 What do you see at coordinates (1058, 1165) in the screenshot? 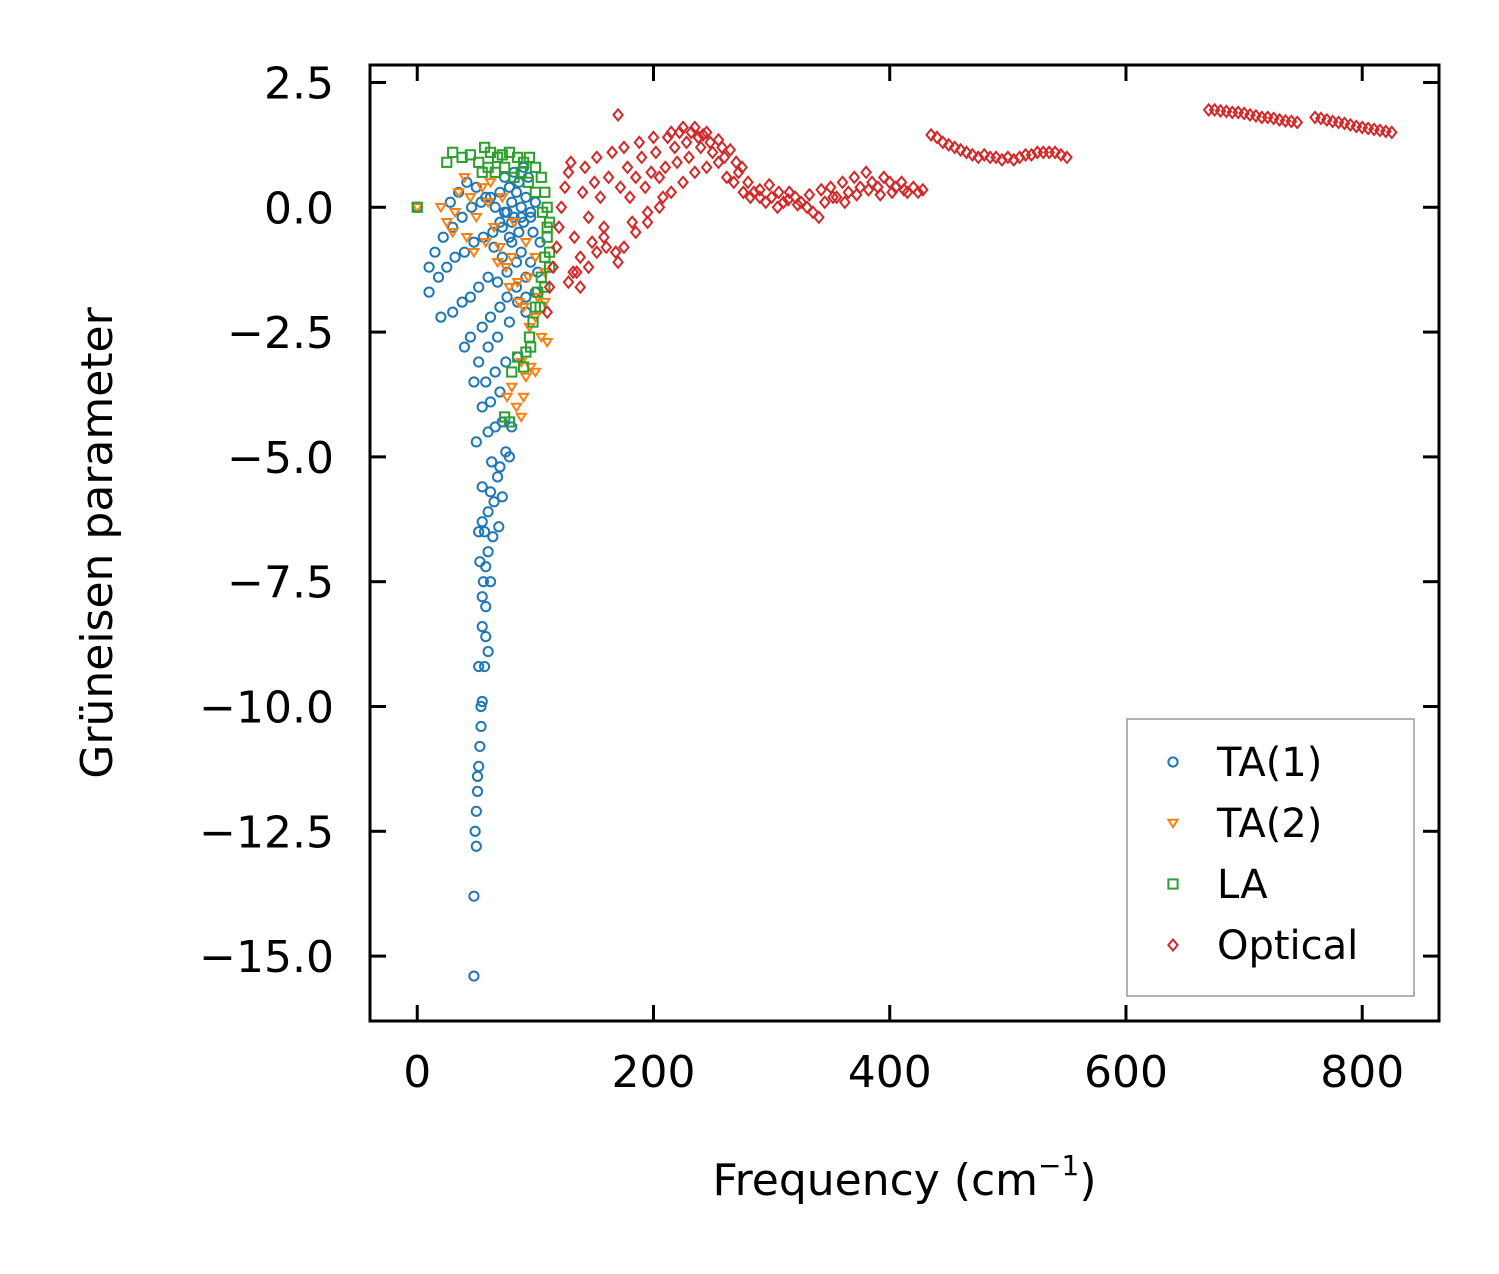
I see `x-axis-label-superscript: −1` at bounding box center [1058, 1165].